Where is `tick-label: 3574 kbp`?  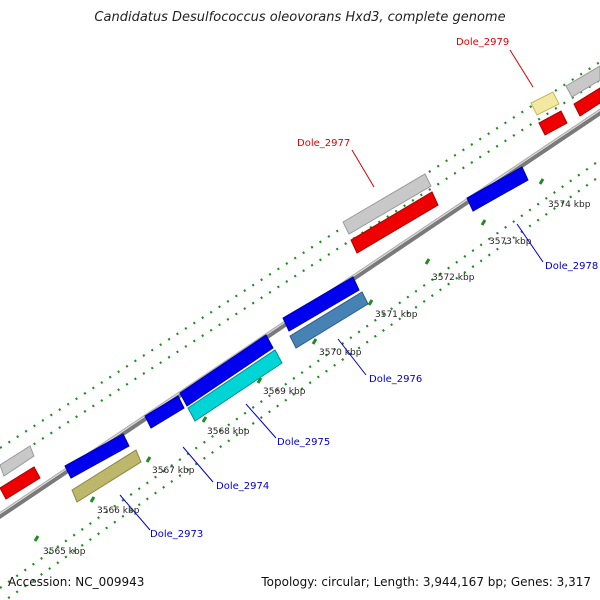 tick-label: 3574 kbp is located at coordinates (569, 205).